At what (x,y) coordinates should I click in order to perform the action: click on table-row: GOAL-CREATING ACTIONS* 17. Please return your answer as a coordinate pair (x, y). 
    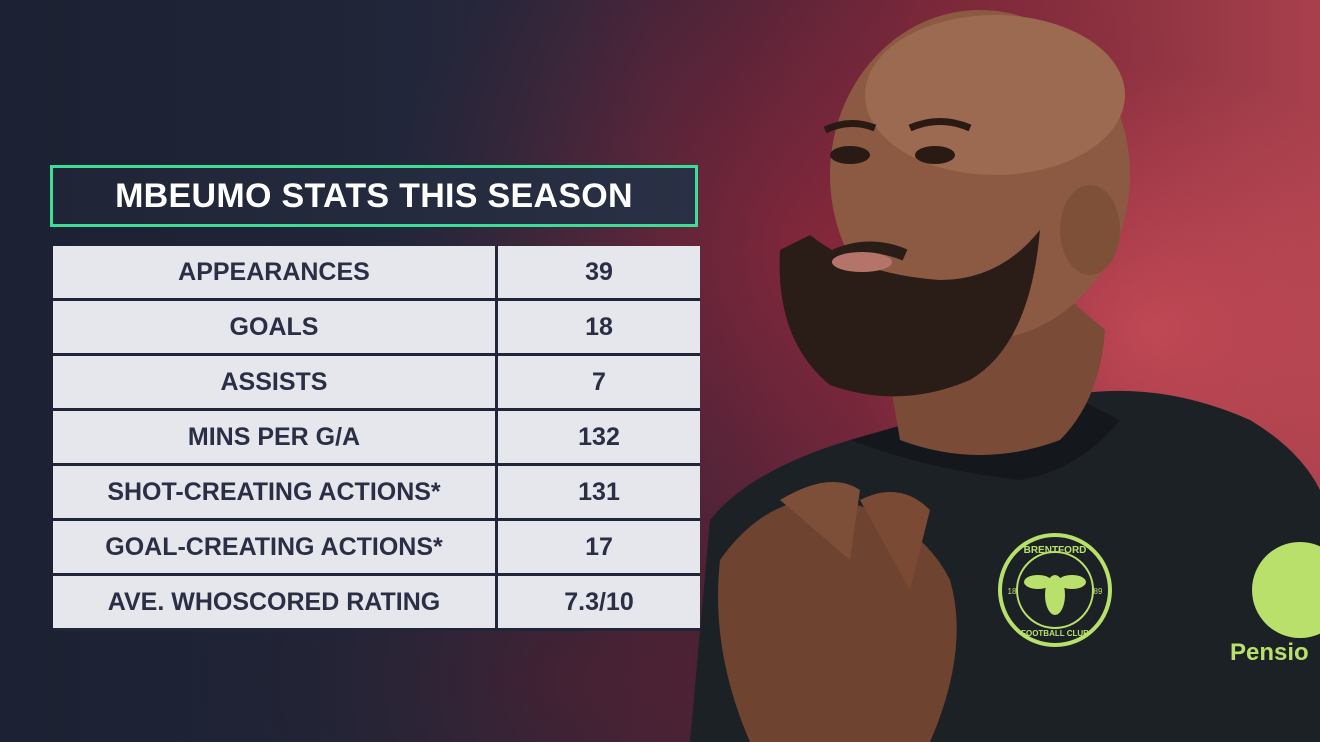
    Looking at the image, I should click on (376, 547).